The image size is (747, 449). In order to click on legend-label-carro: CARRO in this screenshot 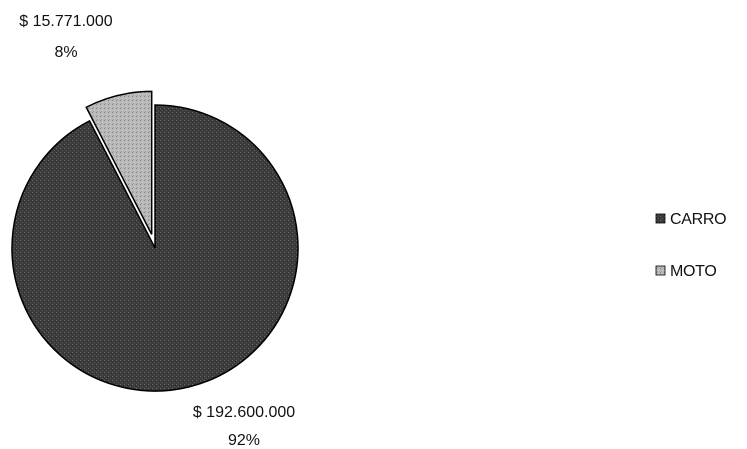, I will do `click(698, 219)`.